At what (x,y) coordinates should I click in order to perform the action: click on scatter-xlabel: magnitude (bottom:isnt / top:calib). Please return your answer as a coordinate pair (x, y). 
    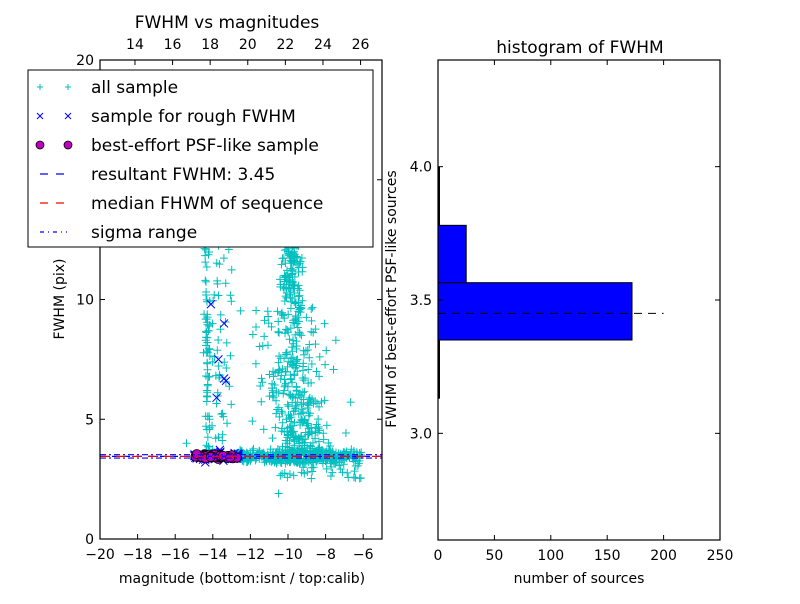
    Looking at the image, I should click on (242, 579).